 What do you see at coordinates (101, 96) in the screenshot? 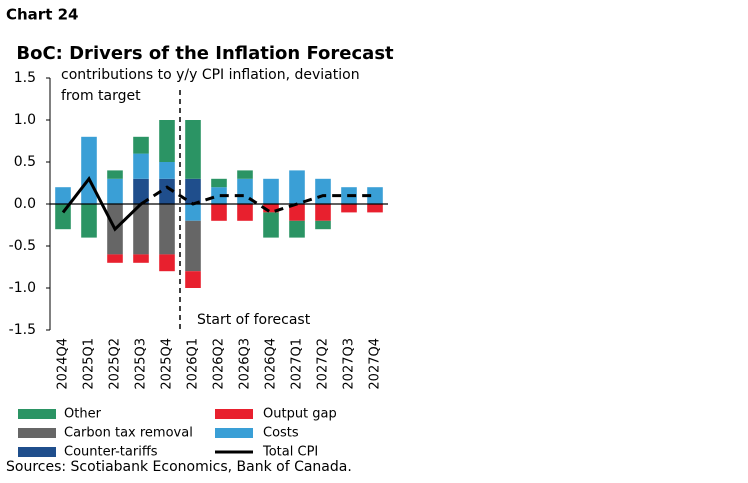
I see `subtitle: from target` at bounding box center [101, 96].